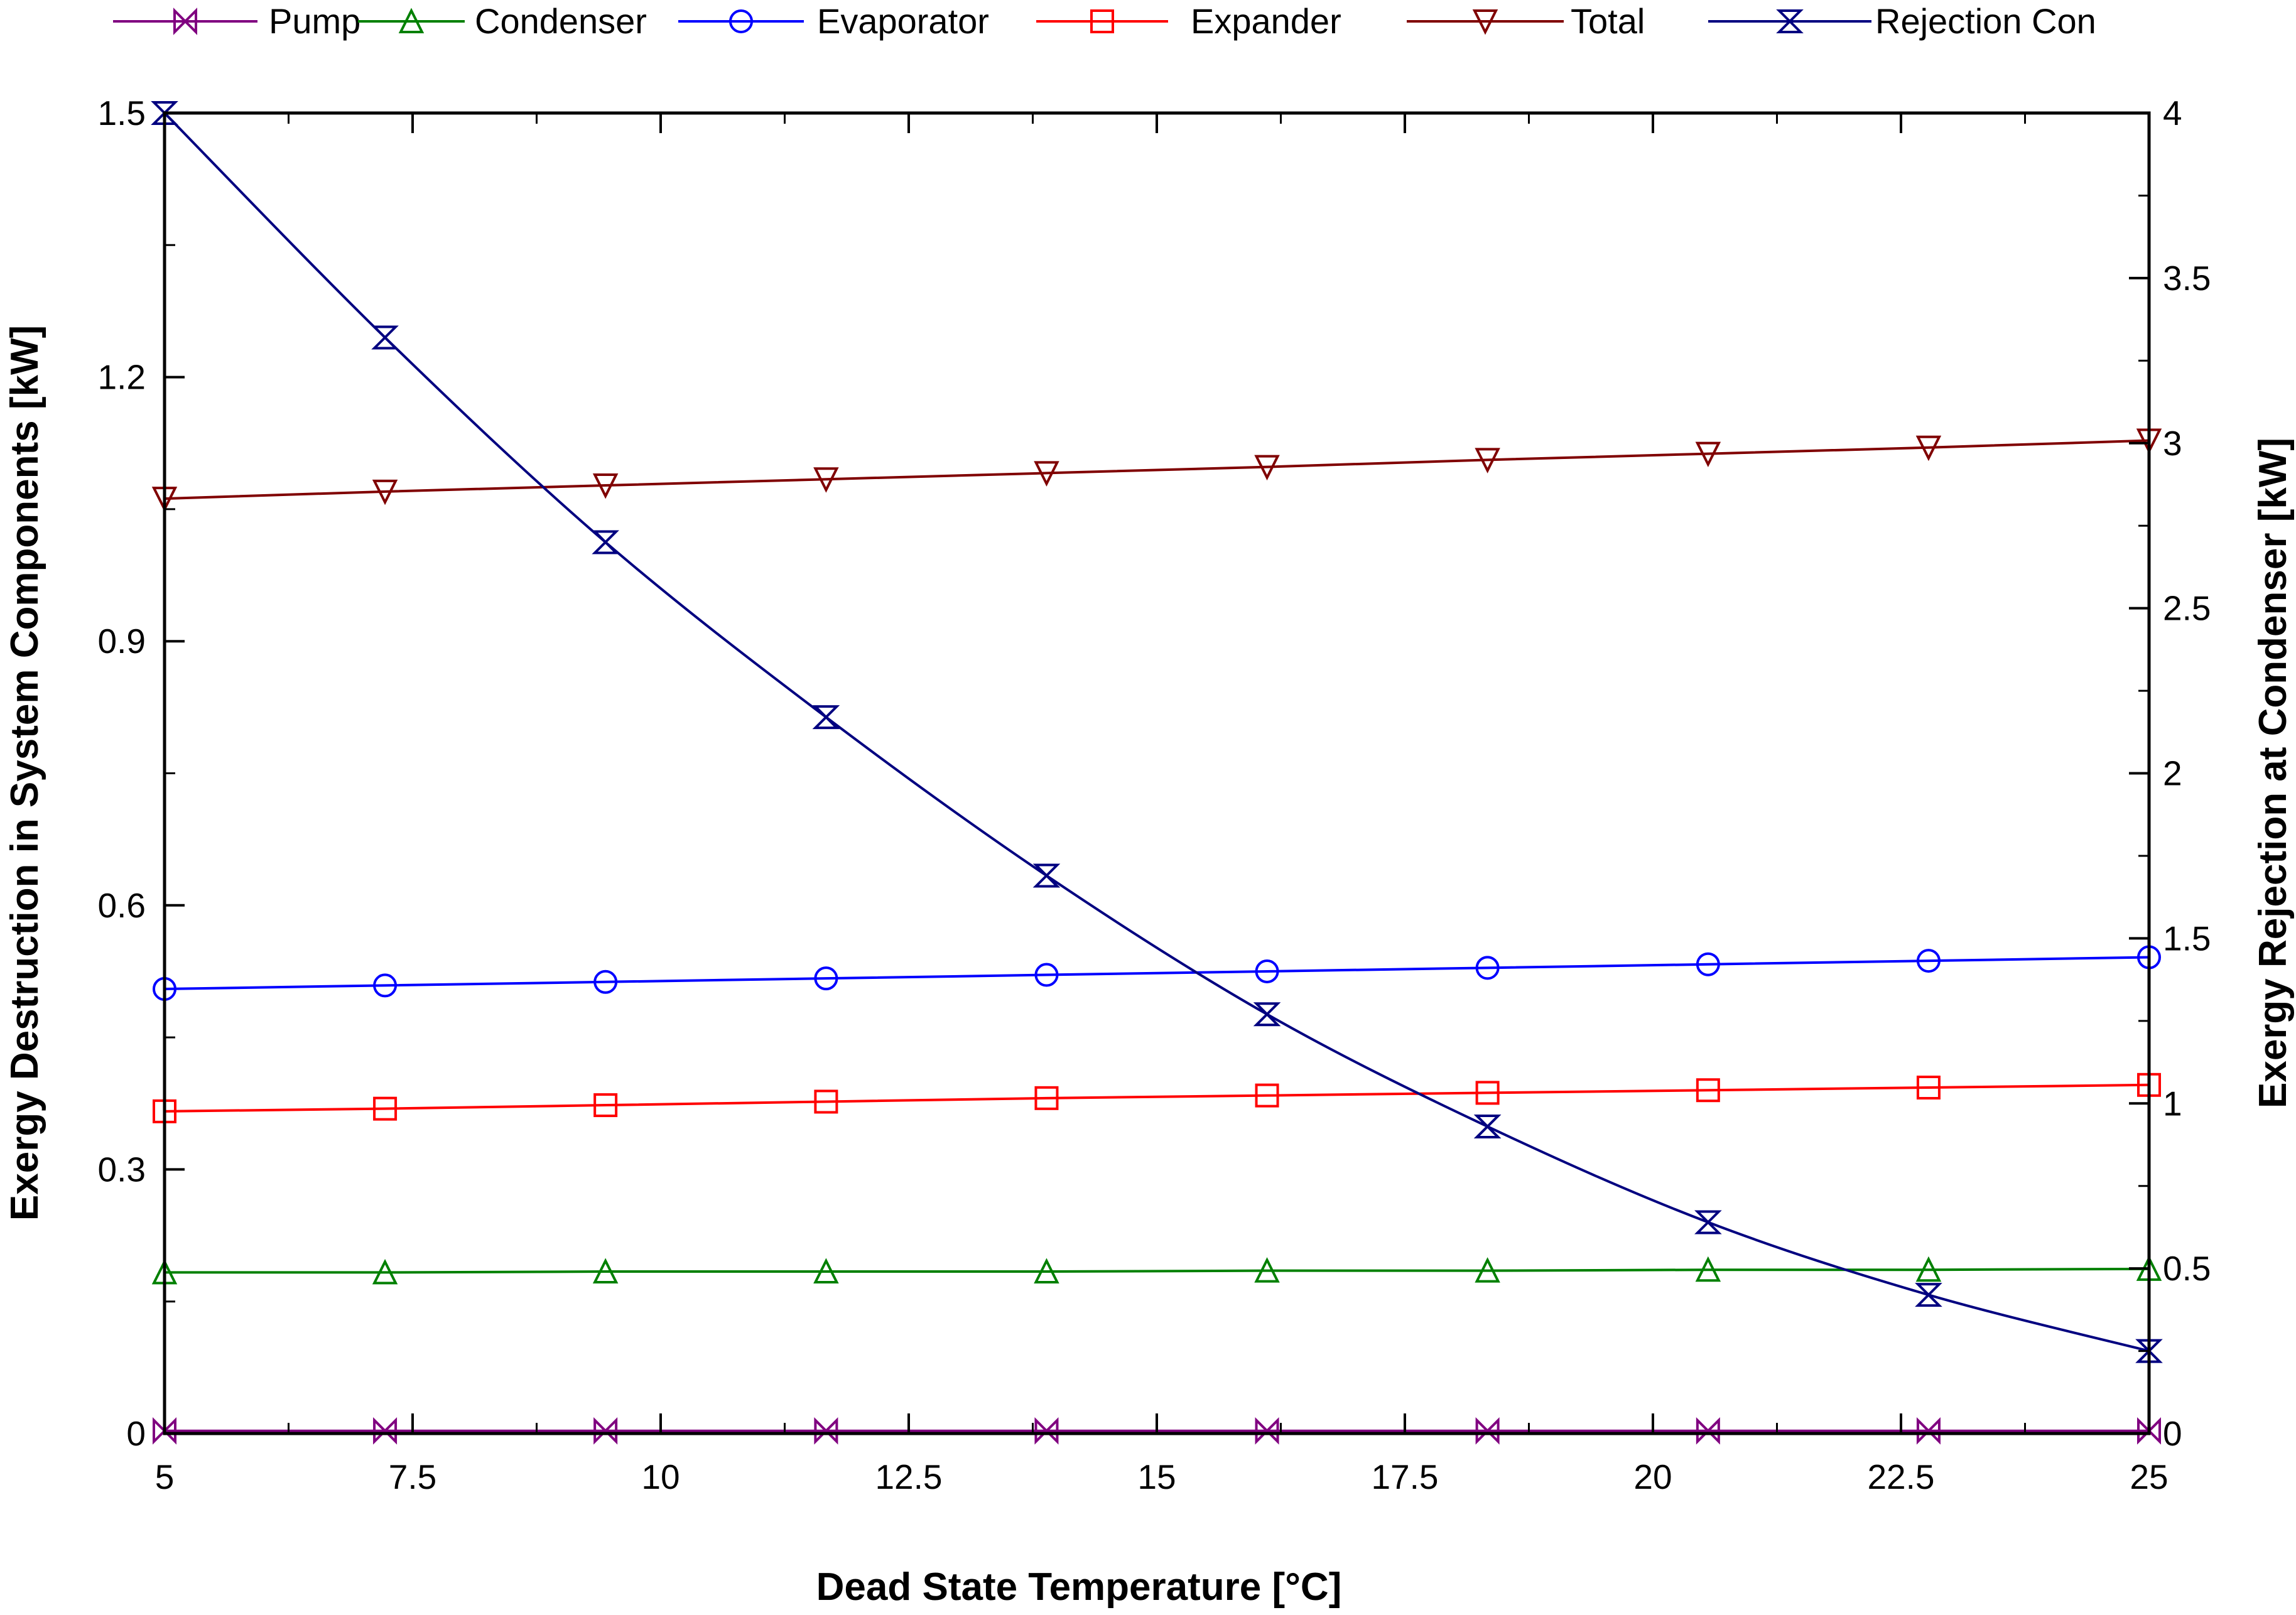 The image size is (2296, 1615). I want to click on y2-tick-label: 4, so click(2172, 113).